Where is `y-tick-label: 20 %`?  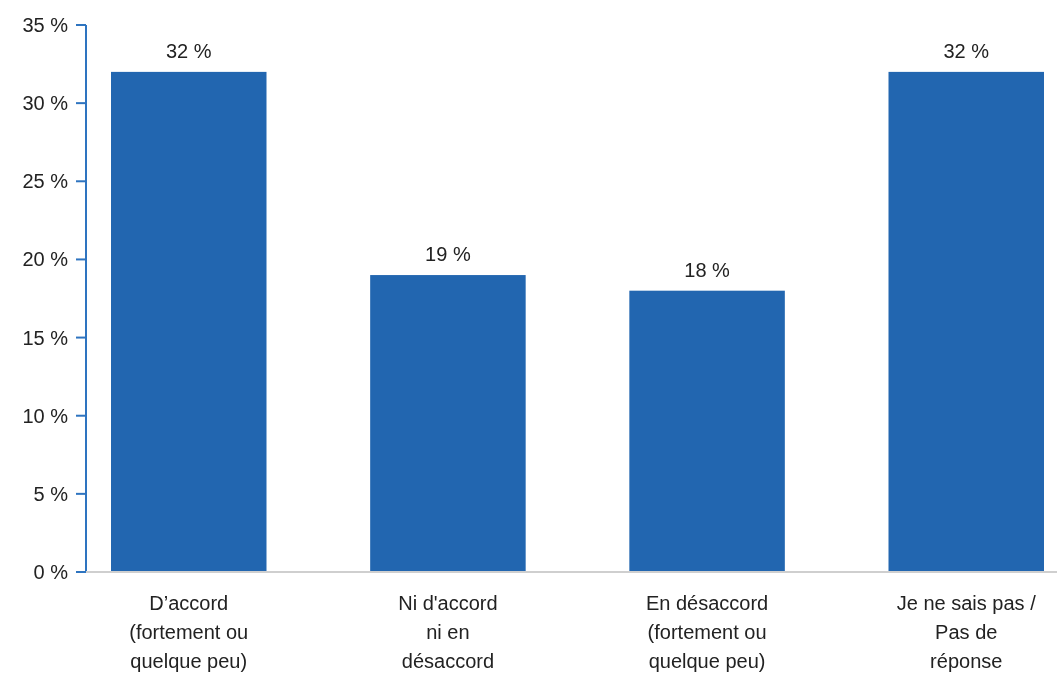
y-tick-label: 20 % is located at coordinates (45, 259).